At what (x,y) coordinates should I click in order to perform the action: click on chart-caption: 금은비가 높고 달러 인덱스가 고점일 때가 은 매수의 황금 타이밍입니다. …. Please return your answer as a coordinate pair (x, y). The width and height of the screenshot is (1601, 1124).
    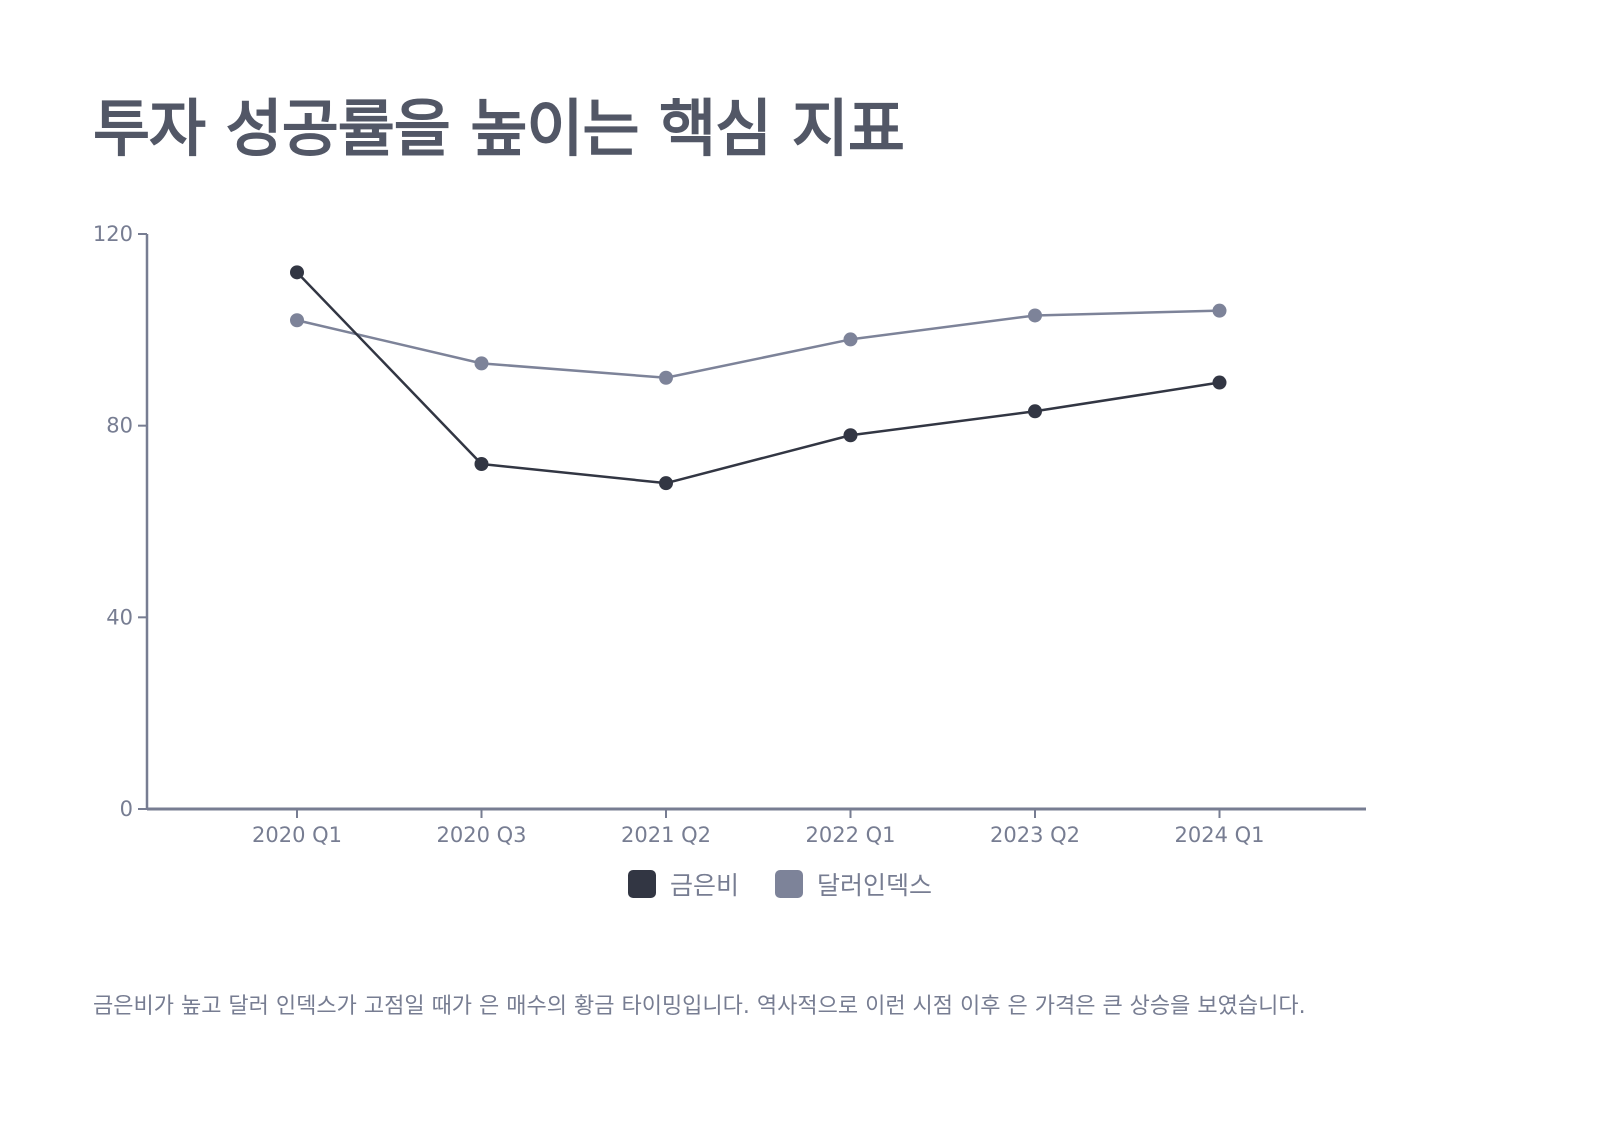
    Looking at the image, I should click on (699, 1006).